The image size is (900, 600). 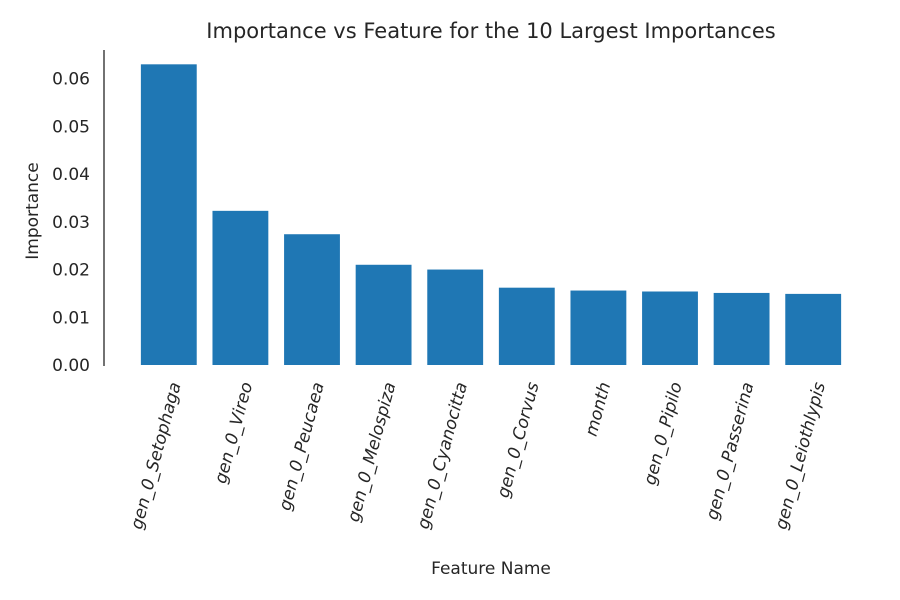 I want to click on y-tick-label: 0.02, so click(x=71, y=271).